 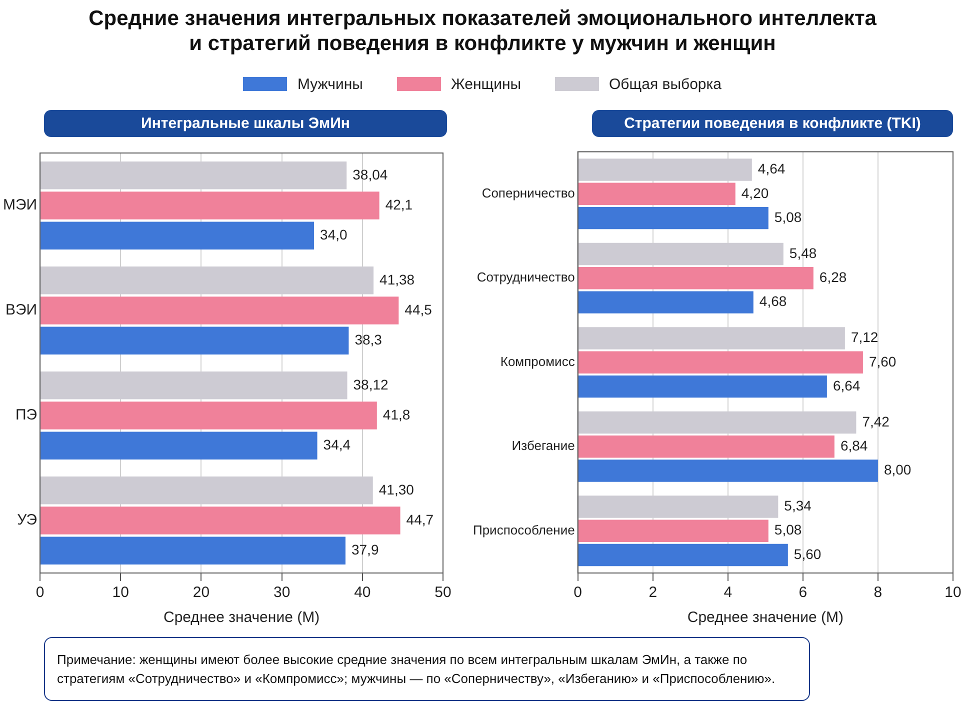 I want to click on y-tick-label: Соперничество, so click(x=528, y=193).